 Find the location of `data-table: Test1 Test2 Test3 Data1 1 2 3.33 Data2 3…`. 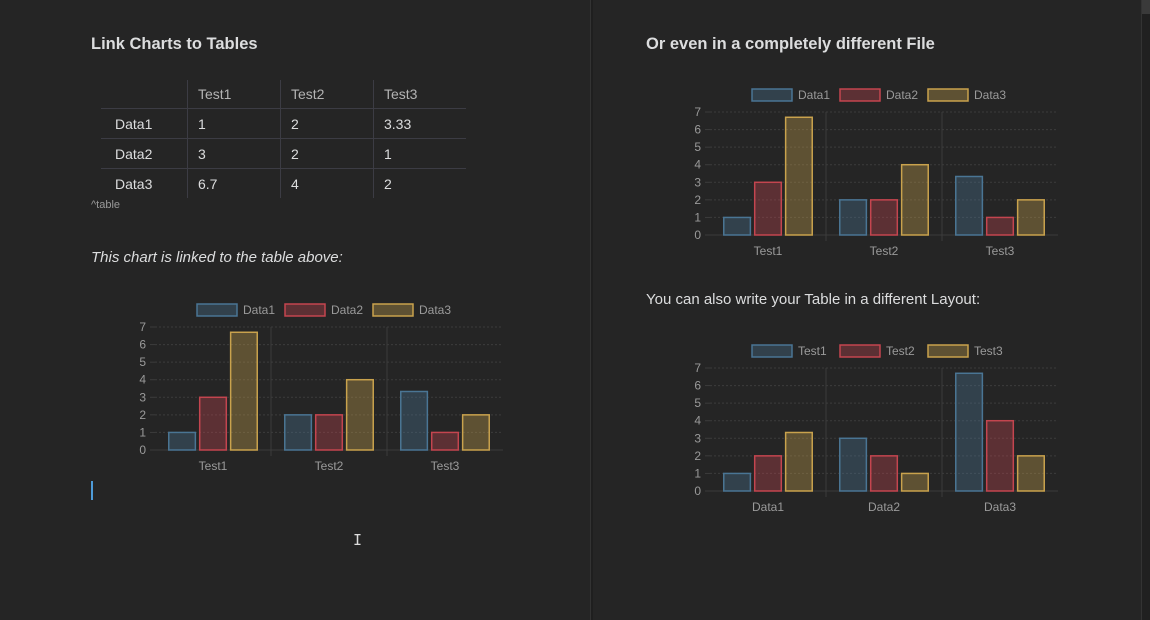

data-table: Test1 Test2 Test3 Data1 1 2 3.33 Data2 3… is located at coordinates (283, 139).